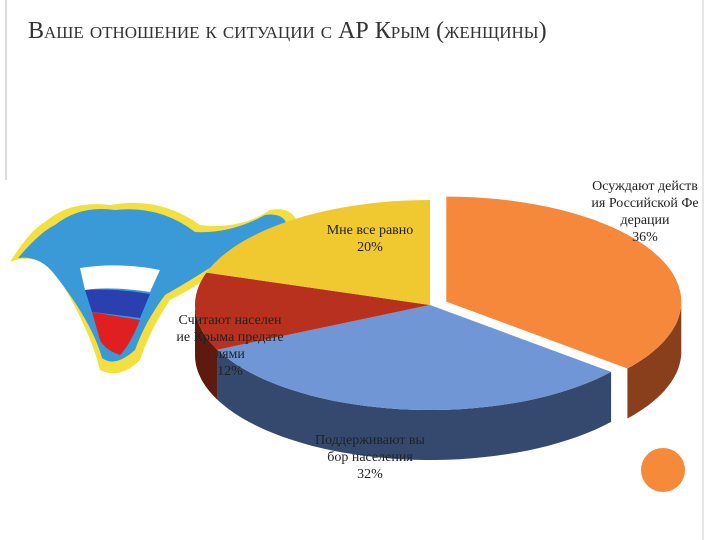 Image resolution: width=720 pixels, height=540 pixels. I want to click on category-label: Мне все равно, so click(370, 230).